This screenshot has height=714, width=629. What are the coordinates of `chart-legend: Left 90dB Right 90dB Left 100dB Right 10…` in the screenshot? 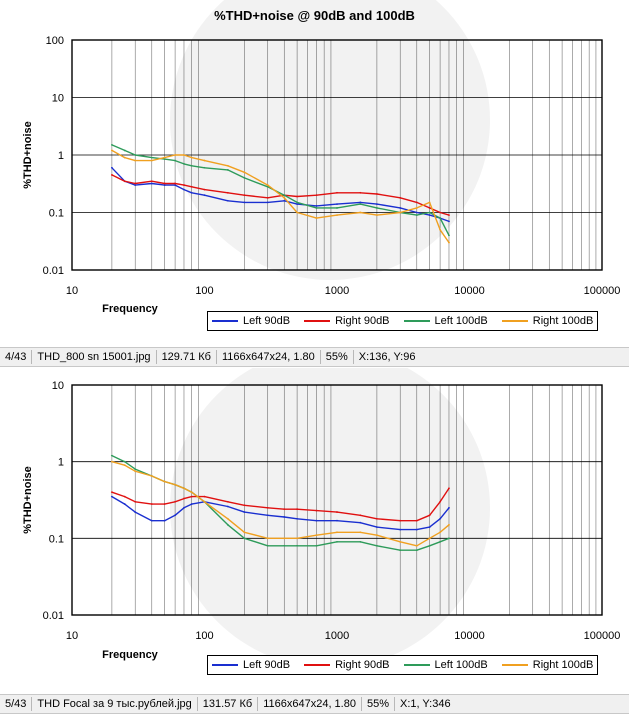 It's located at (403, 665).